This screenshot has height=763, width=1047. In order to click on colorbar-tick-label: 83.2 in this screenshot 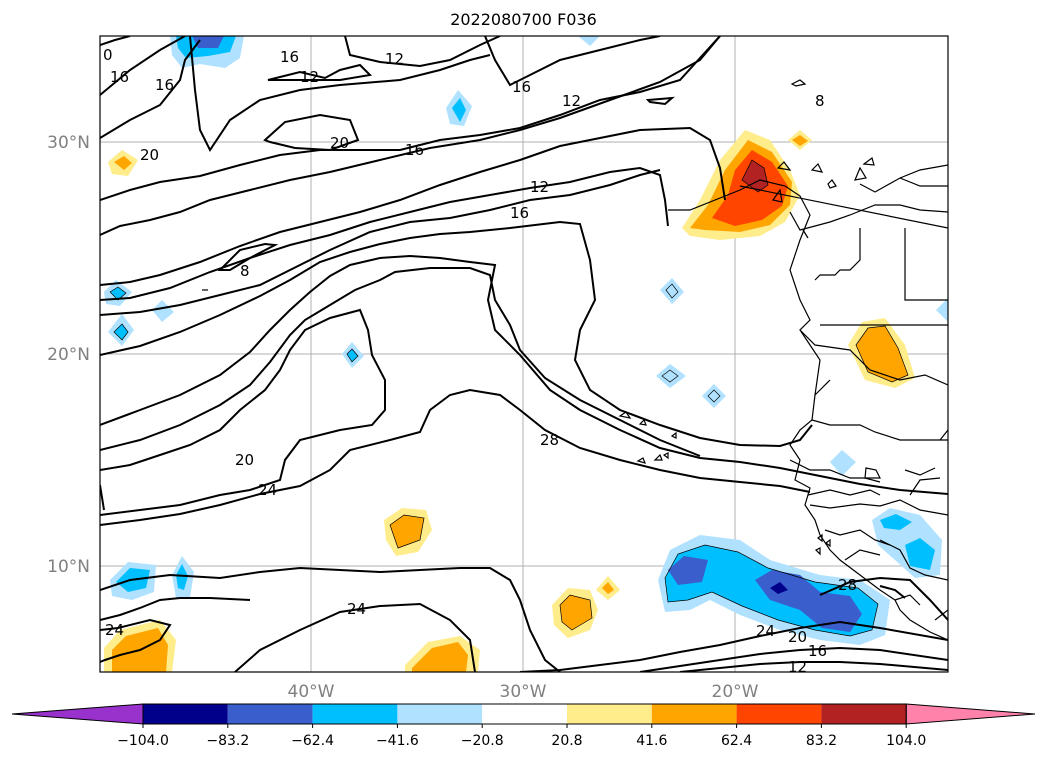, I will do `click(821, 741)`.